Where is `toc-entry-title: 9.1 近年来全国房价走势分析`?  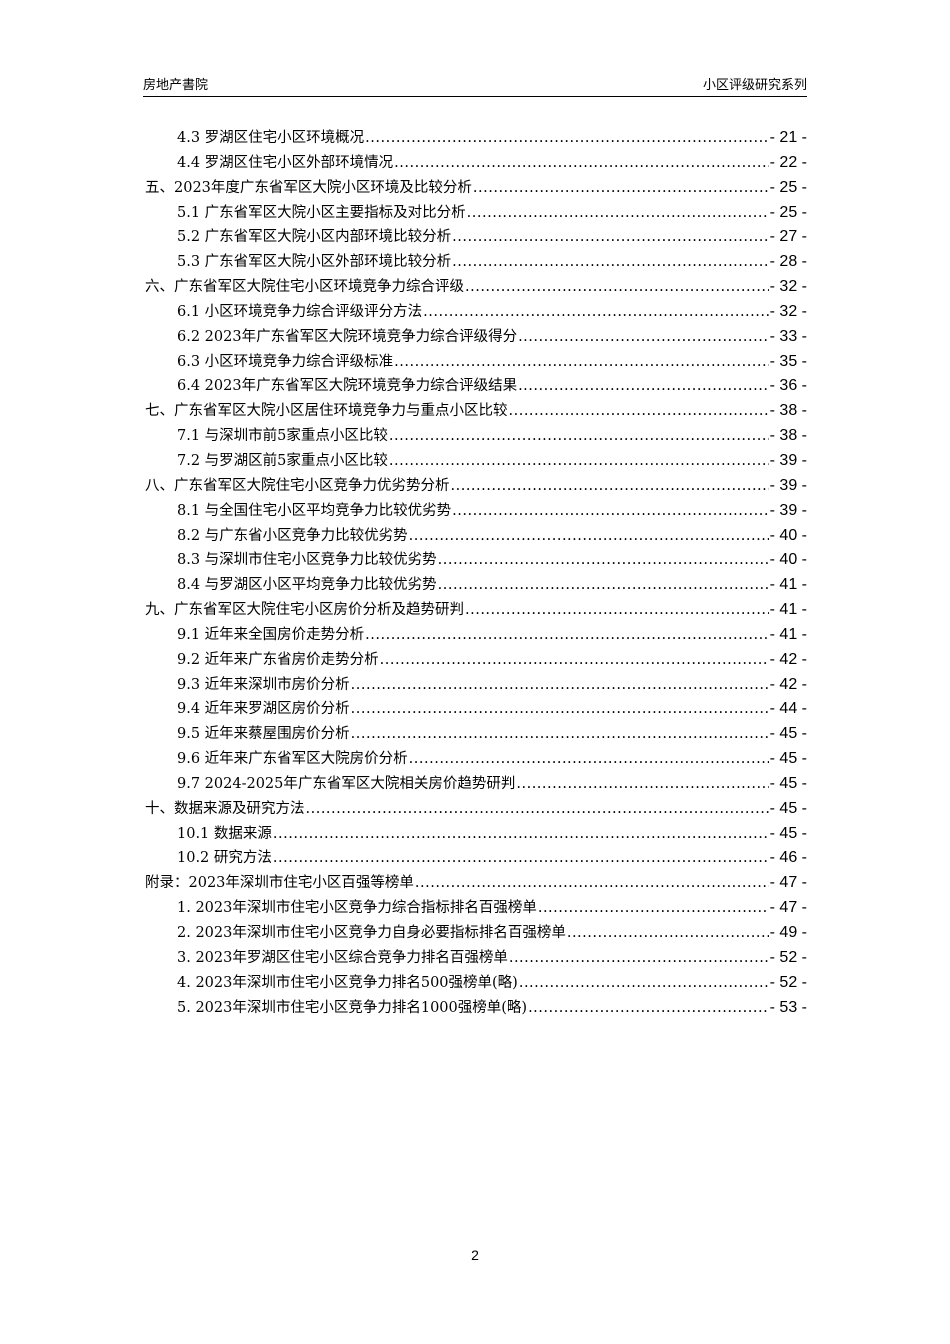
toc-entry-title: 9.1 近年来全国房价走势分析 is located at coordinates (271, 634).